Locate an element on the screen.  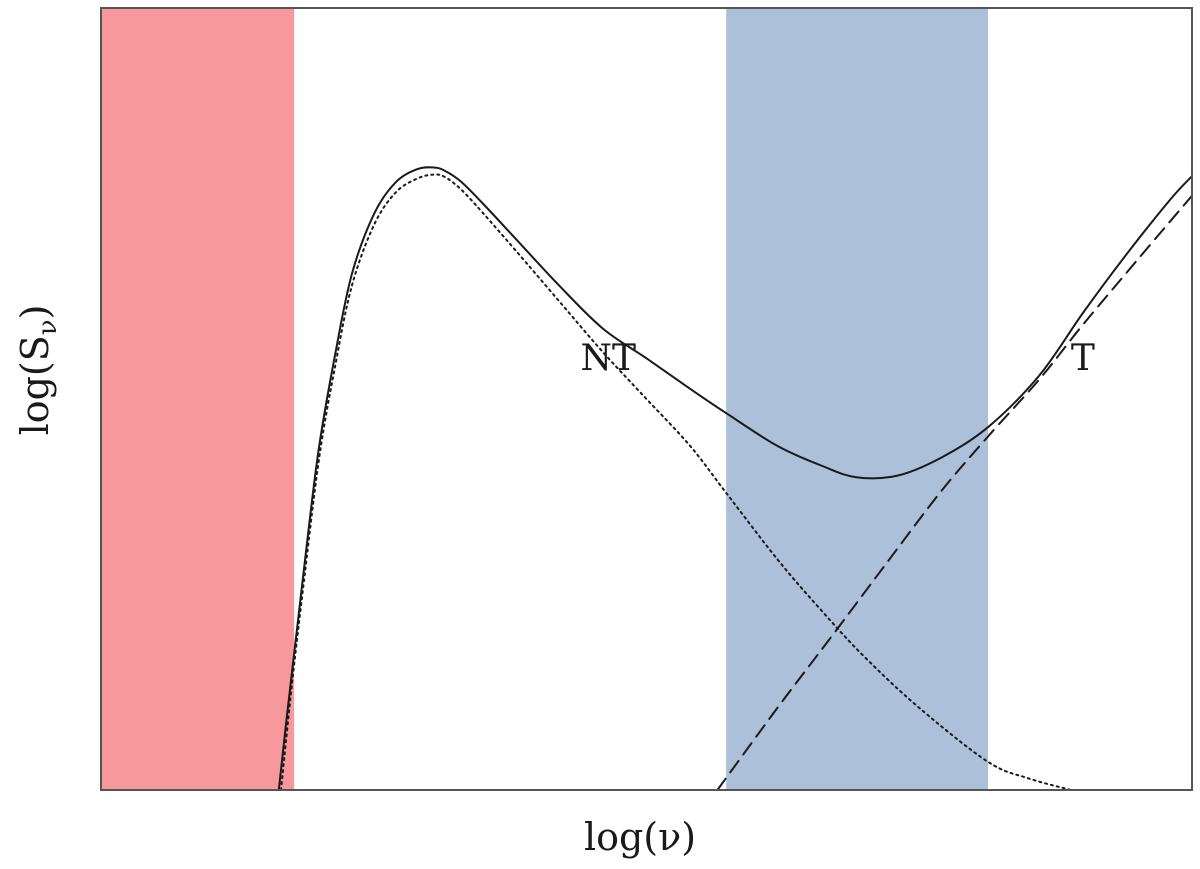
y-axis-label-main: log(S is located at coordinates (35, 385).